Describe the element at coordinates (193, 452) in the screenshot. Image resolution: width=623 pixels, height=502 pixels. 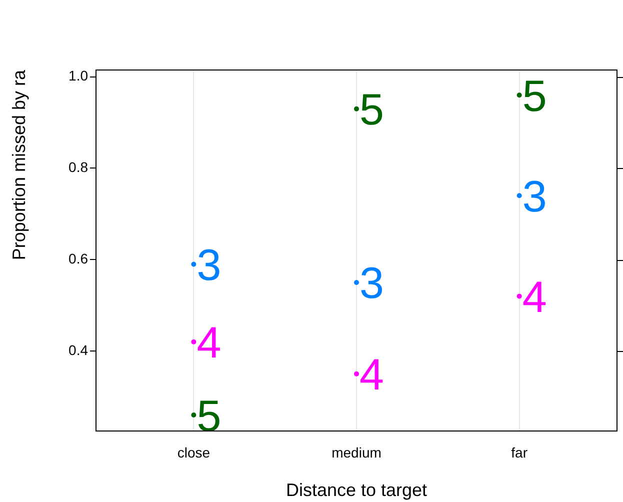
I see `x-tick-label: close` at that location.